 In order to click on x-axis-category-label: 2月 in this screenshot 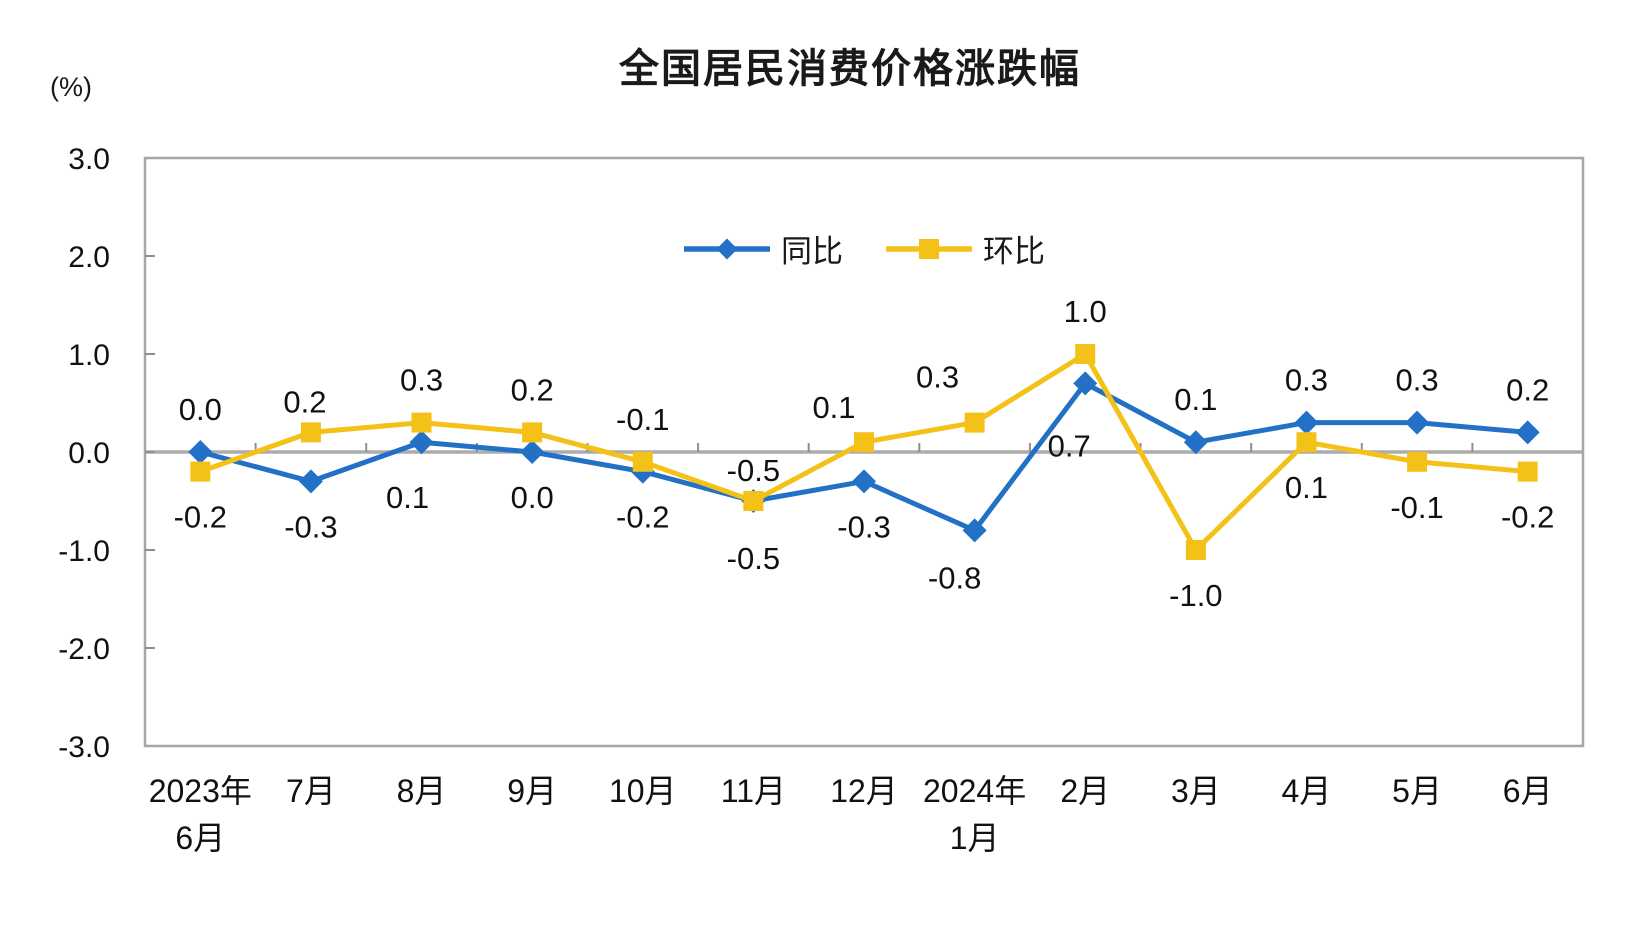, I will do `click(1085, 791)`.